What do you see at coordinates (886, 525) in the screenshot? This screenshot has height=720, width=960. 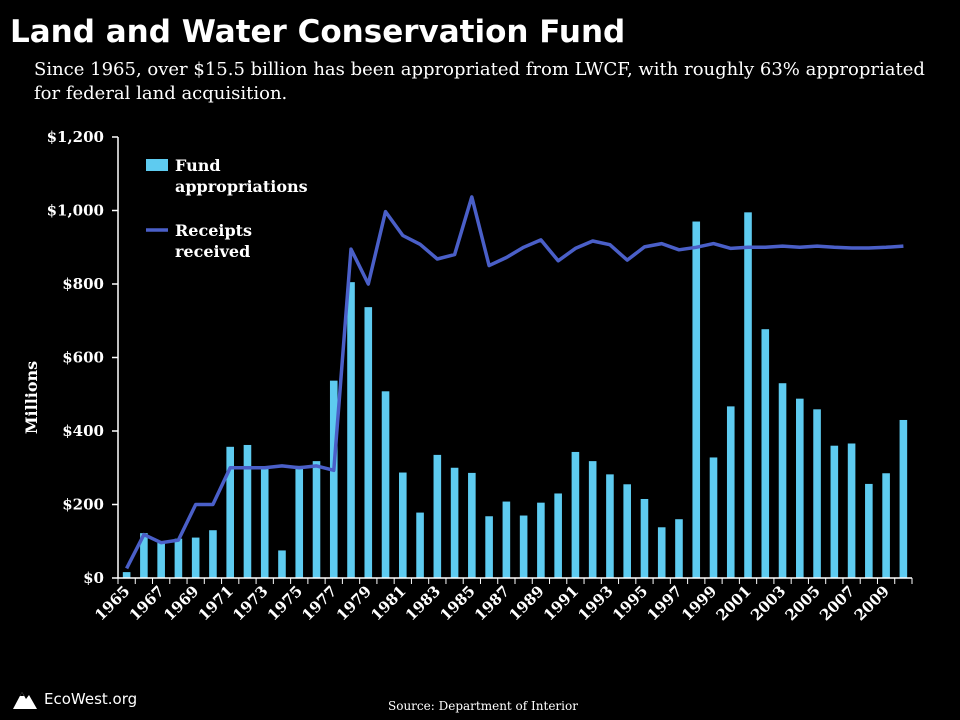 I see `bar-2009` at bounding box center [886, 525].